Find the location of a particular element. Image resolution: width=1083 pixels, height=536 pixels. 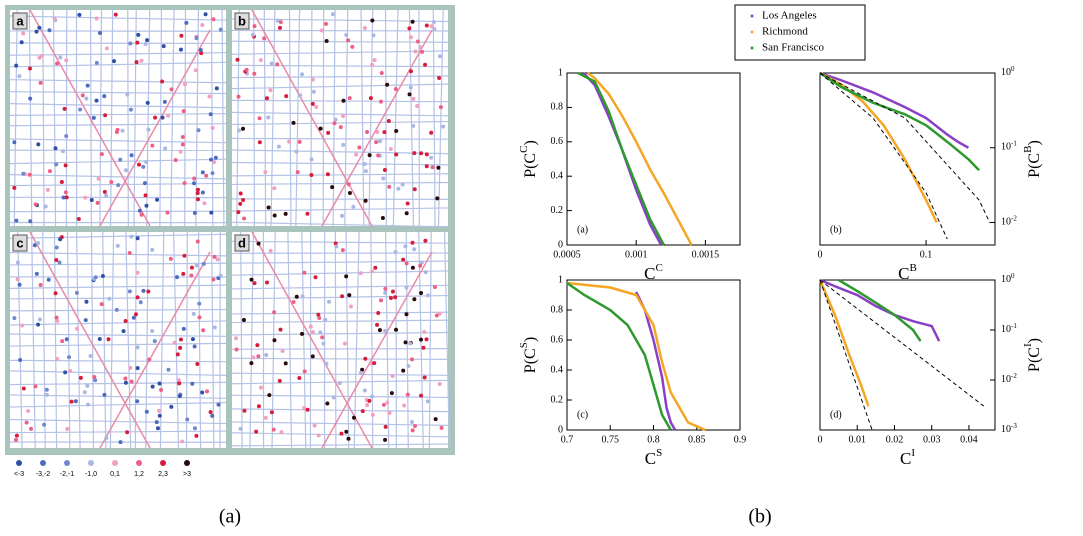

x-axis-label: CB is located at coordinates (907, 272).